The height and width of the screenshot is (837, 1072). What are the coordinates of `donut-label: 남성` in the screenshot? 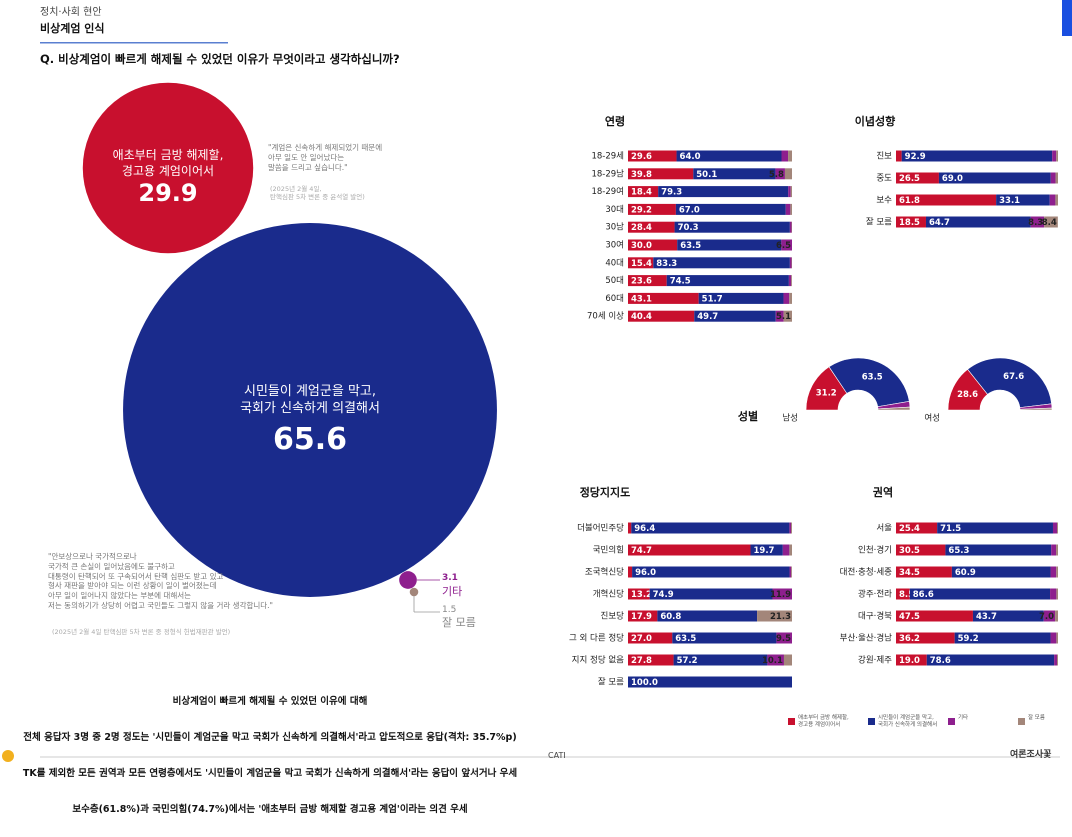 It's located at (790, 419).